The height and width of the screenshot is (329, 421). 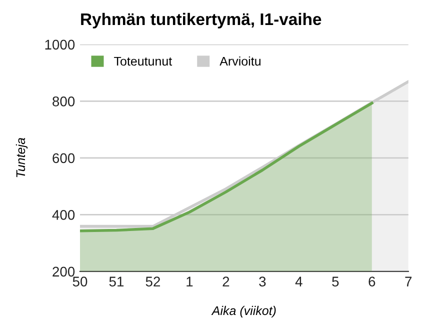 I want to click on x-tick-label: 4, so click(x=298, y=281).